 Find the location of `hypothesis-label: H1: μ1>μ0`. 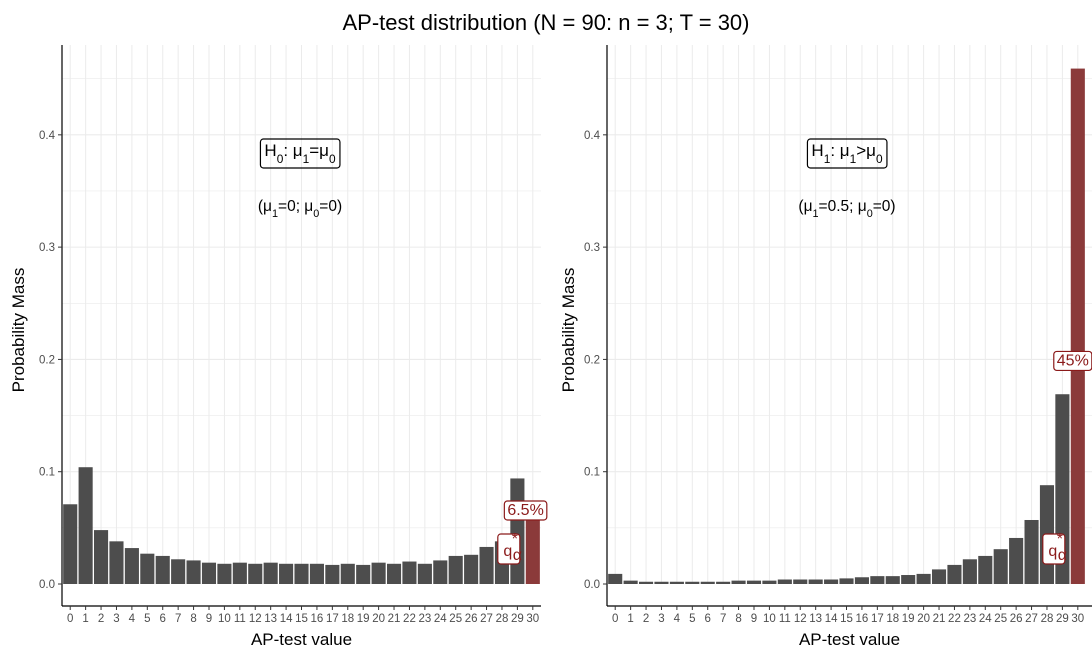

hypothesis-label: H1: μ1>μ0 is located at coordinates (847, 153).